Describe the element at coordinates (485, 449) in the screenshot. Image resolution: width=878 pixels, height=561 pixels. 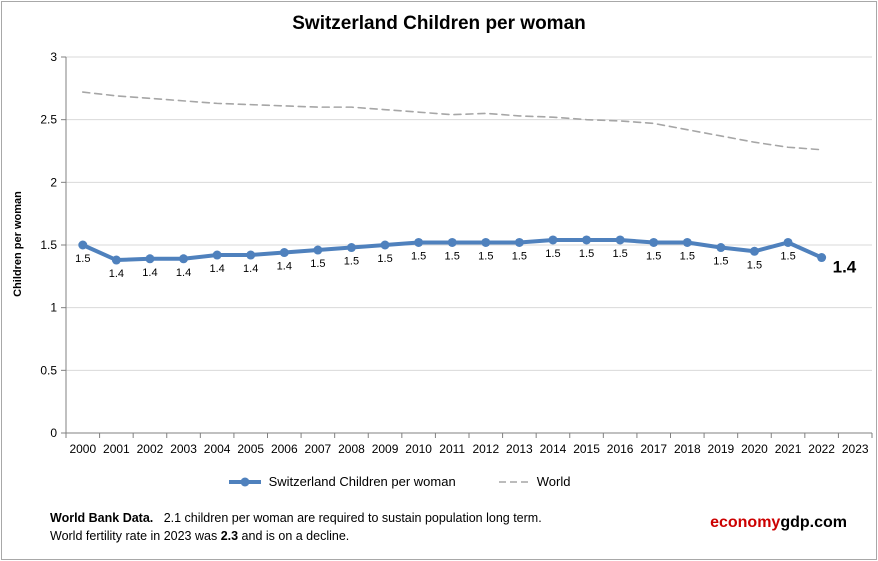
I see `svg-text: 2012` at that location.